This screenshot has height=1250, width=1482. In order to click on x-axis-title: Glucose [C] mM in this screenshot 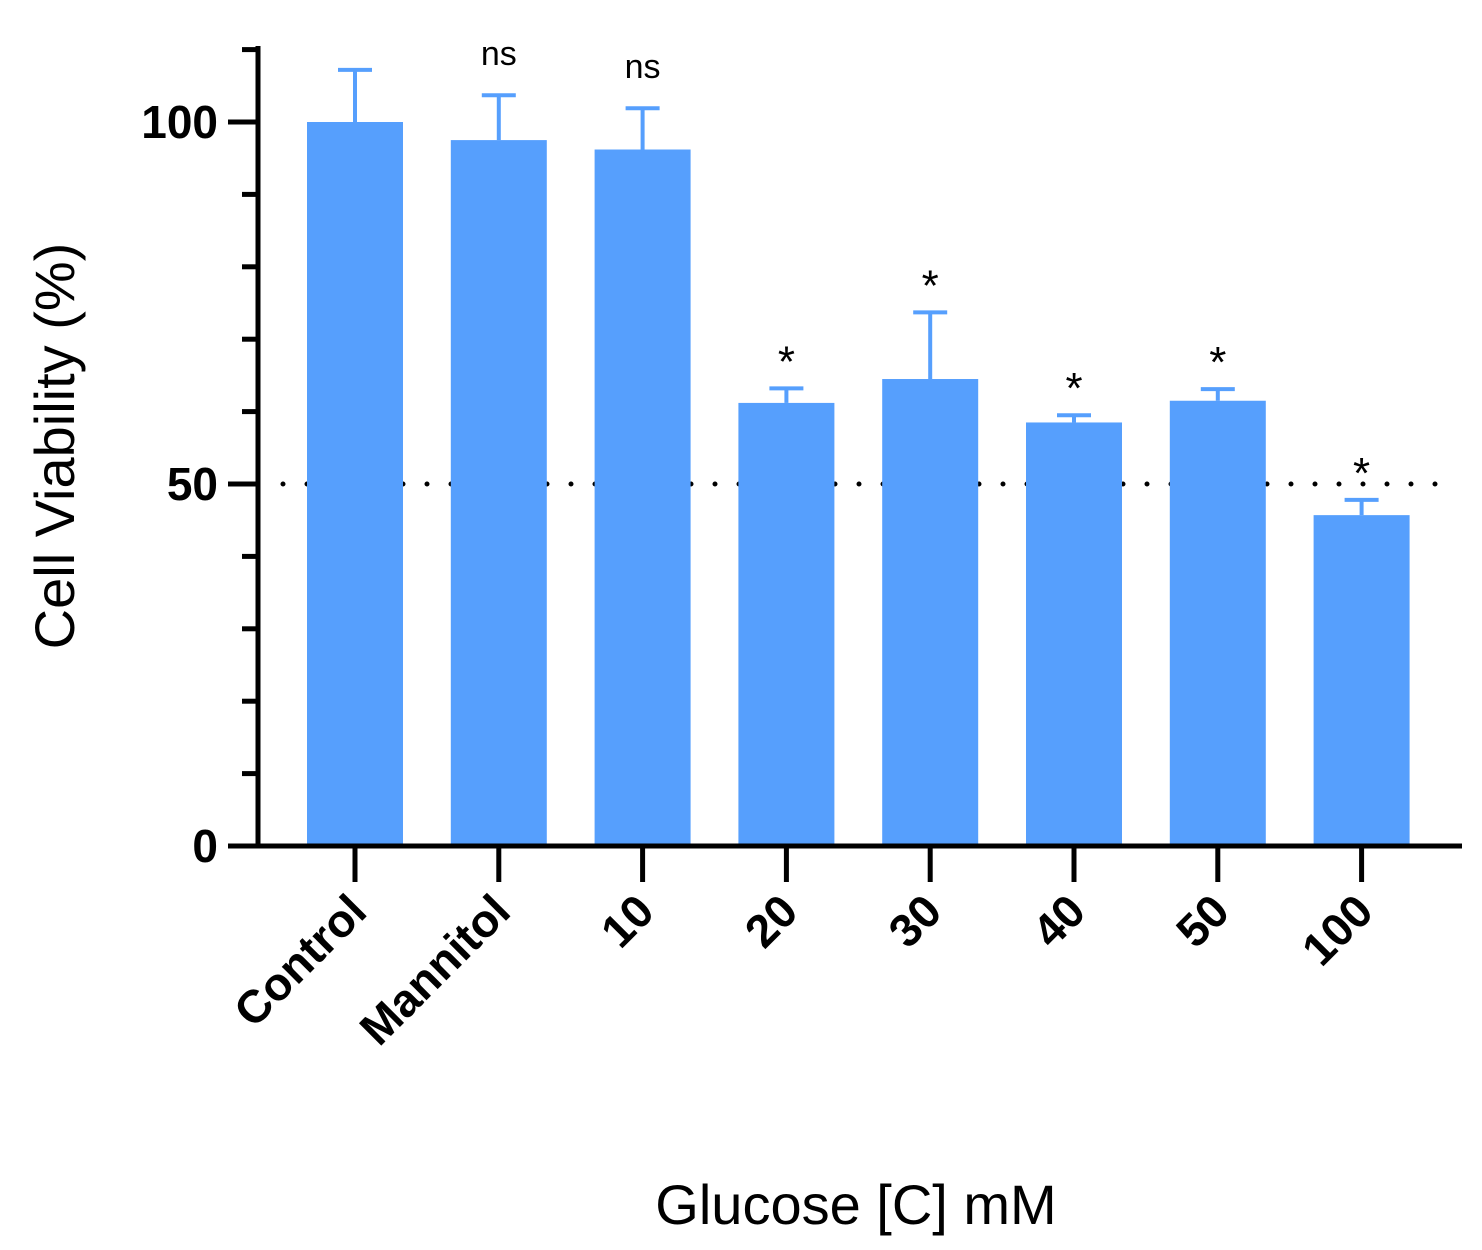, I will do `click(855, 1204)`.